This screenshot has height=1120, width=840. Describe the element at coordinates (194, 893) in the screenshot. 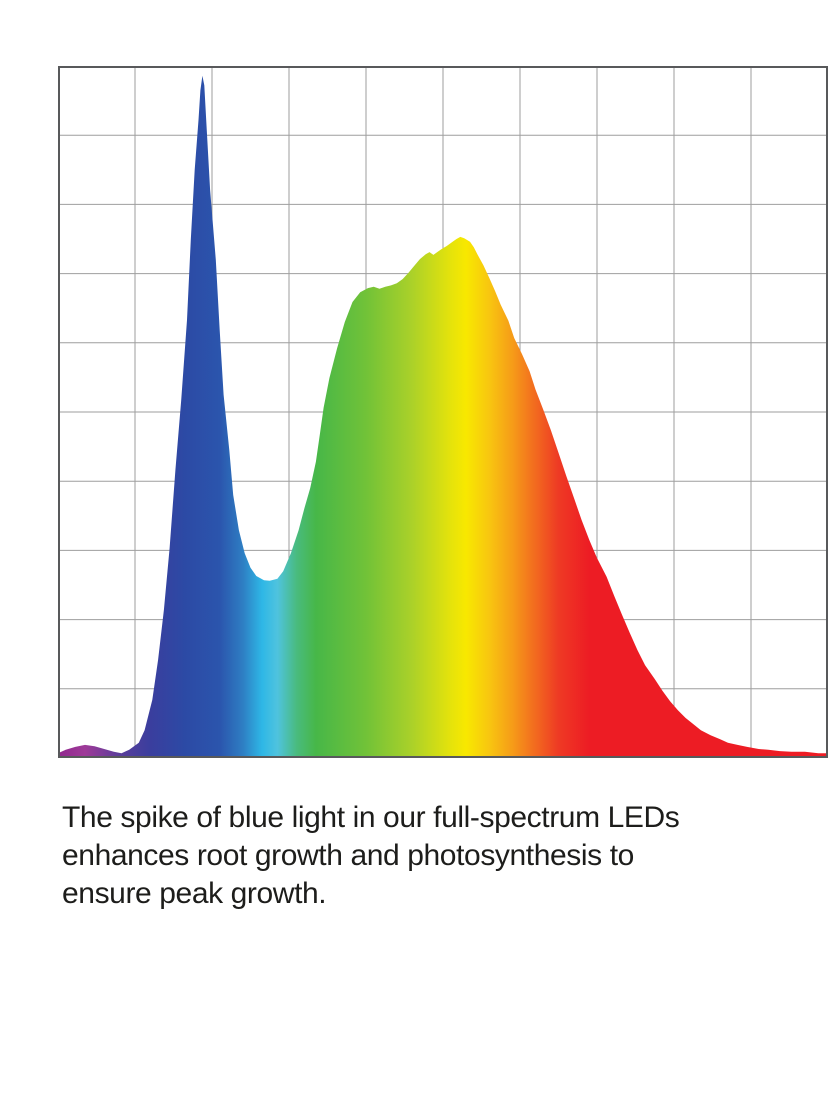

I see `caption-line-3: ensure peak growth.` at that location.